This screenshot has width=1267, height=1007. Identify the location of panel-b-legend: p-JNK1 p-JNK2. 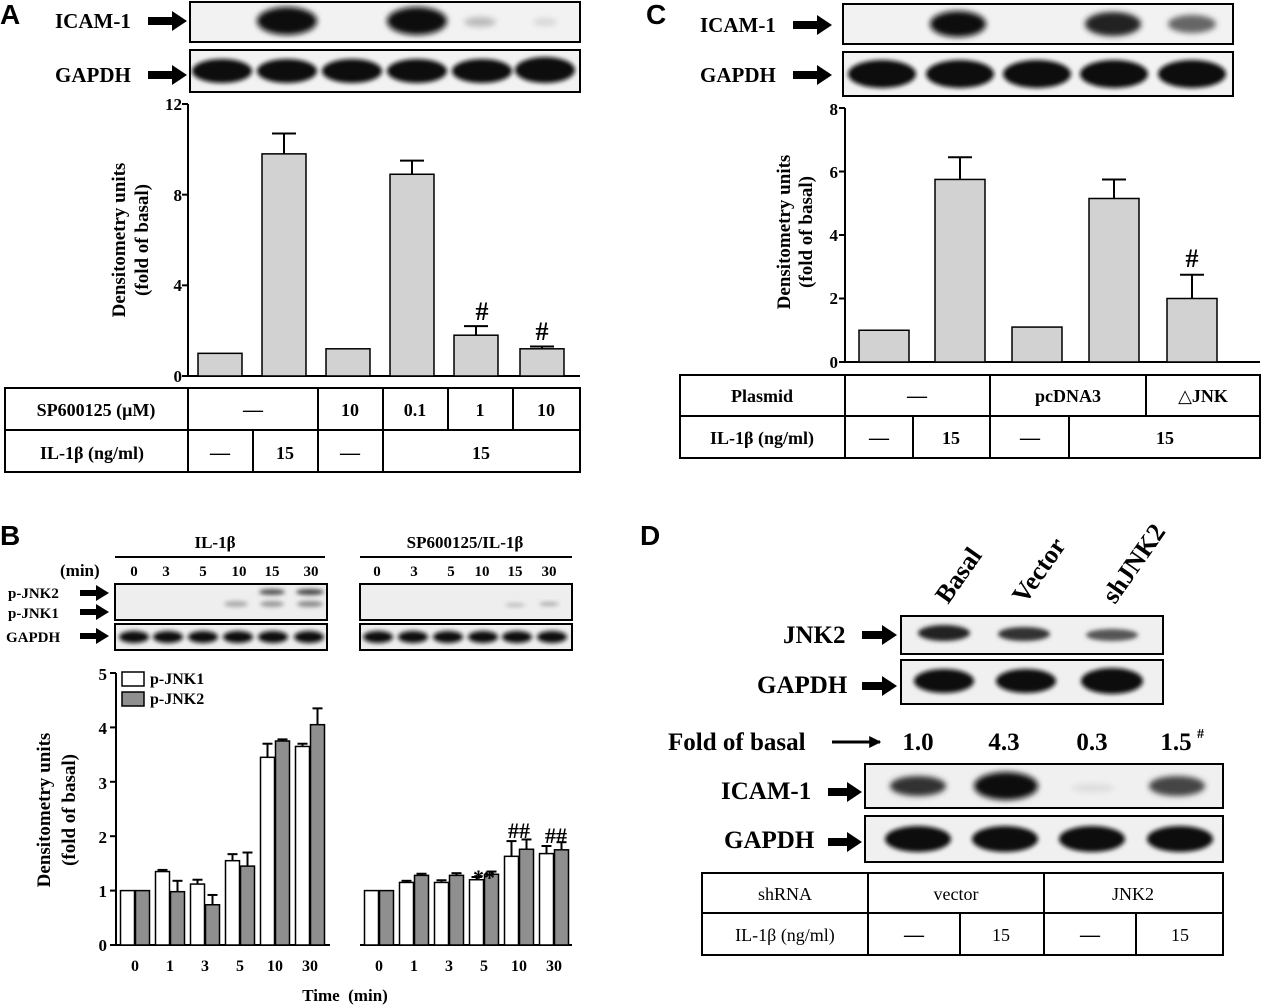
(162, 689).